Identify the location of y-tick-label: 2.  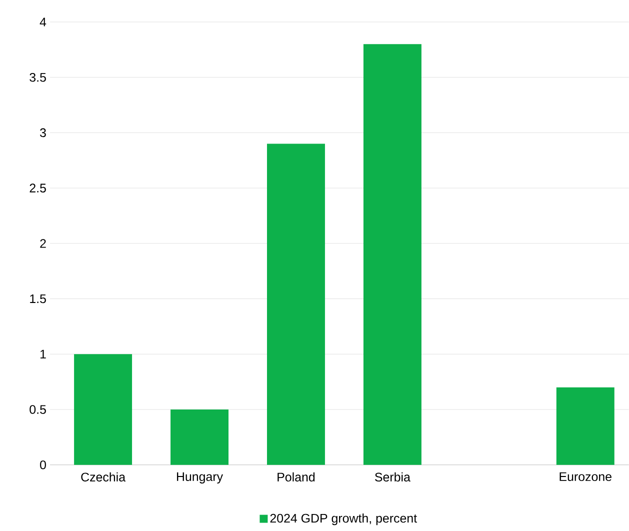
(43, 243).